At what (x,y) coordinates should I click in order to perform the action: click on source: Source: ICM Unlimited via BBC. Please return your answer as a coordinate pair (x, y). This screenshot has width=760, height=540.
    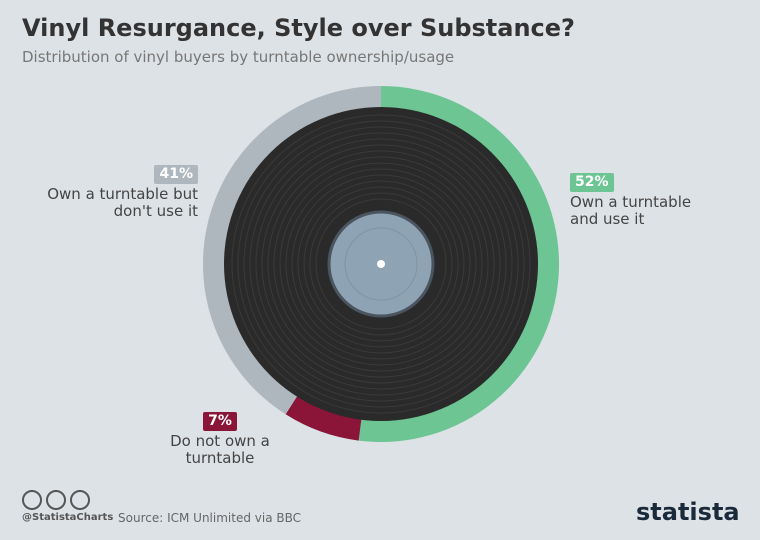
    Looking at the image, I should click on (209, 518).